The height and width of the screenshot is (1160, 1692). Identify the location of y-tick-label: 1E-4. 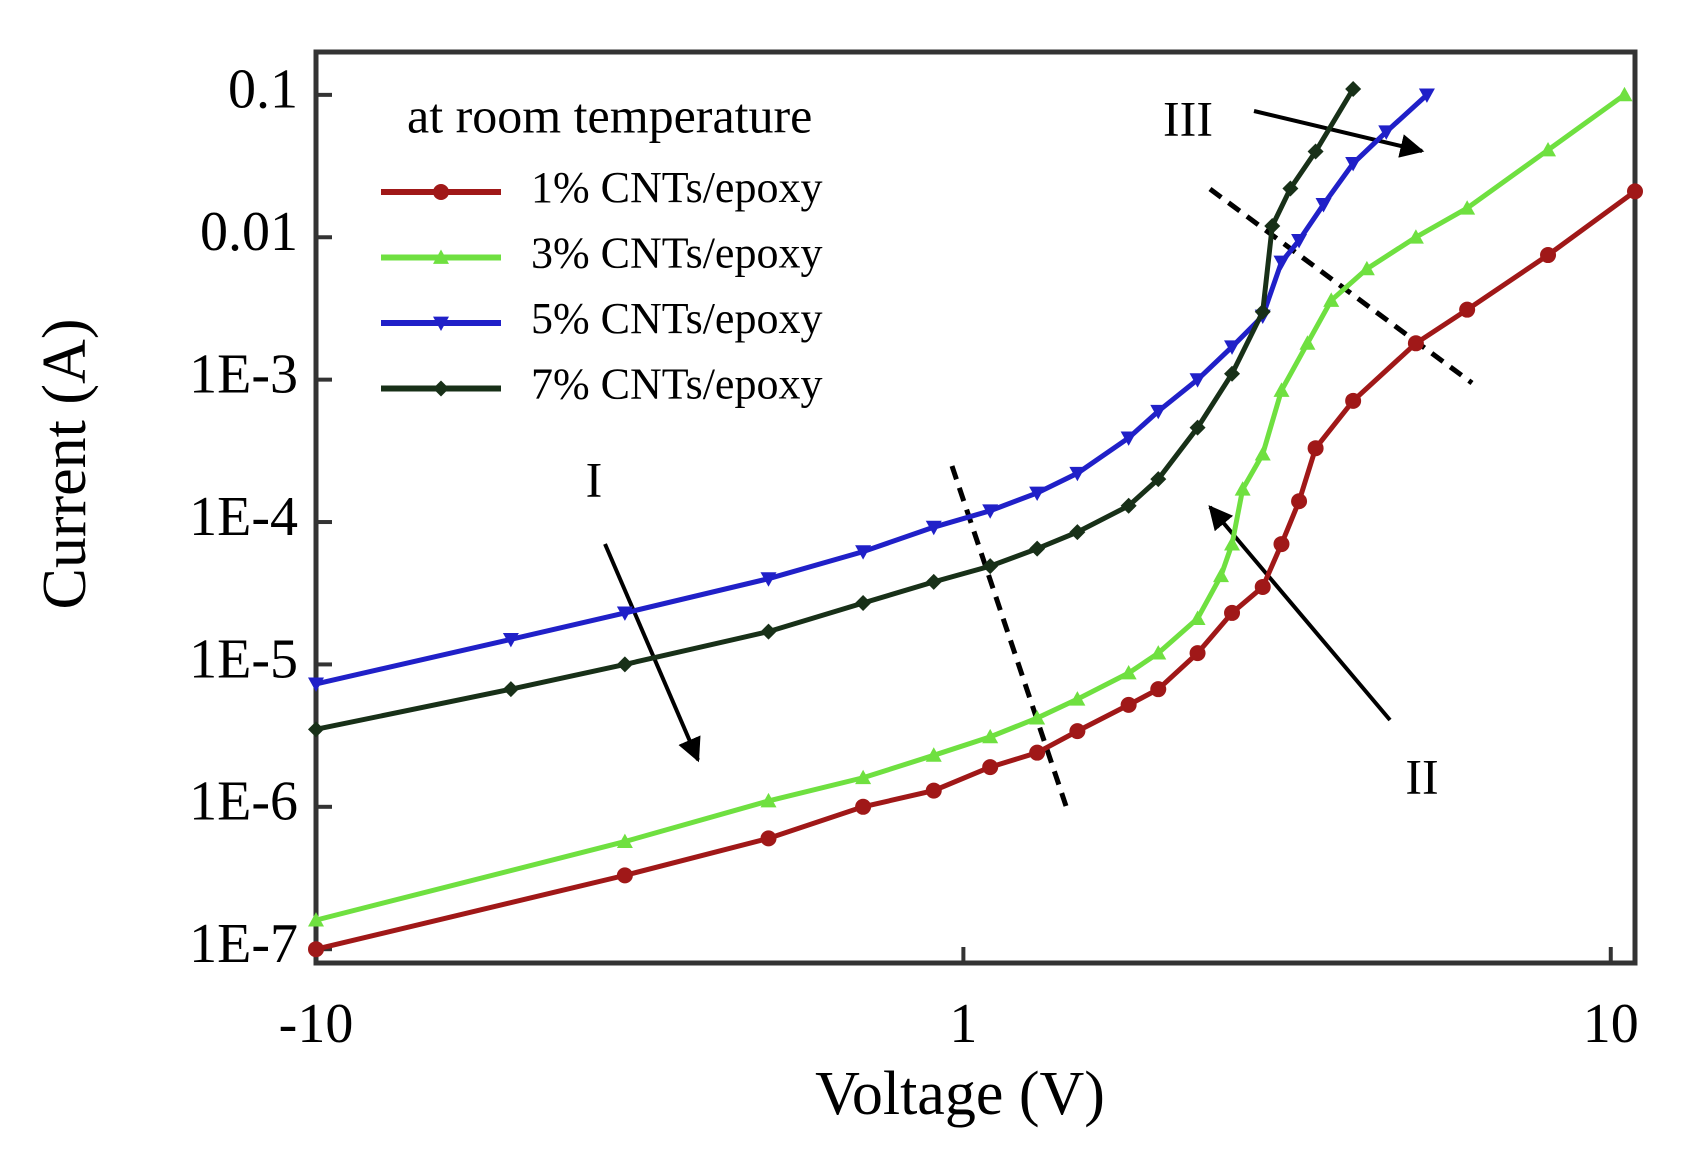
(243, 517).